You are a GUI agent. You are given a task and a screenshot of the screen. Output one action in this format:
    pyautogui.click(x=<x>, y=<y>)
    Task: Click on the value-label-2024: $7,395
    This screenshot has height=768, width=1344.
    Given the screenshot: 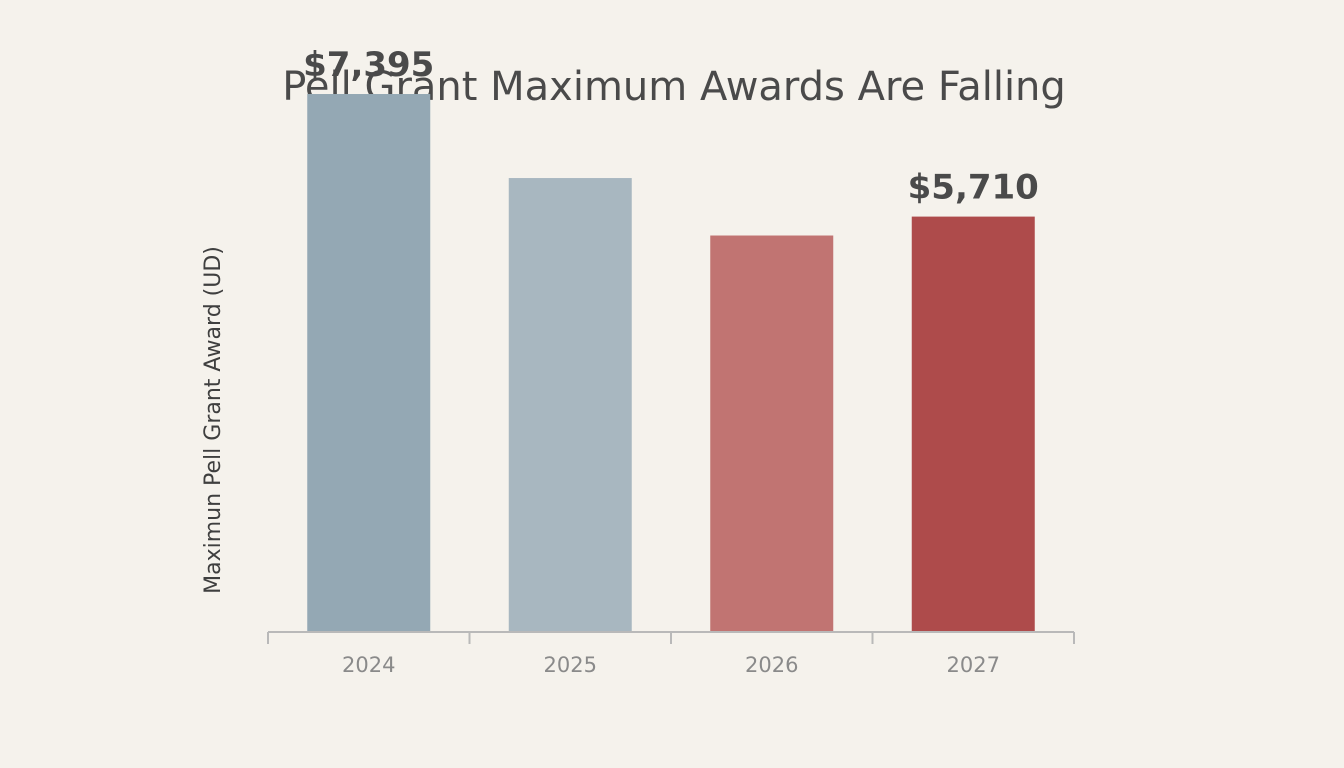 What is the action you would take?
    pyautogui.click(x=368, y=65)
    